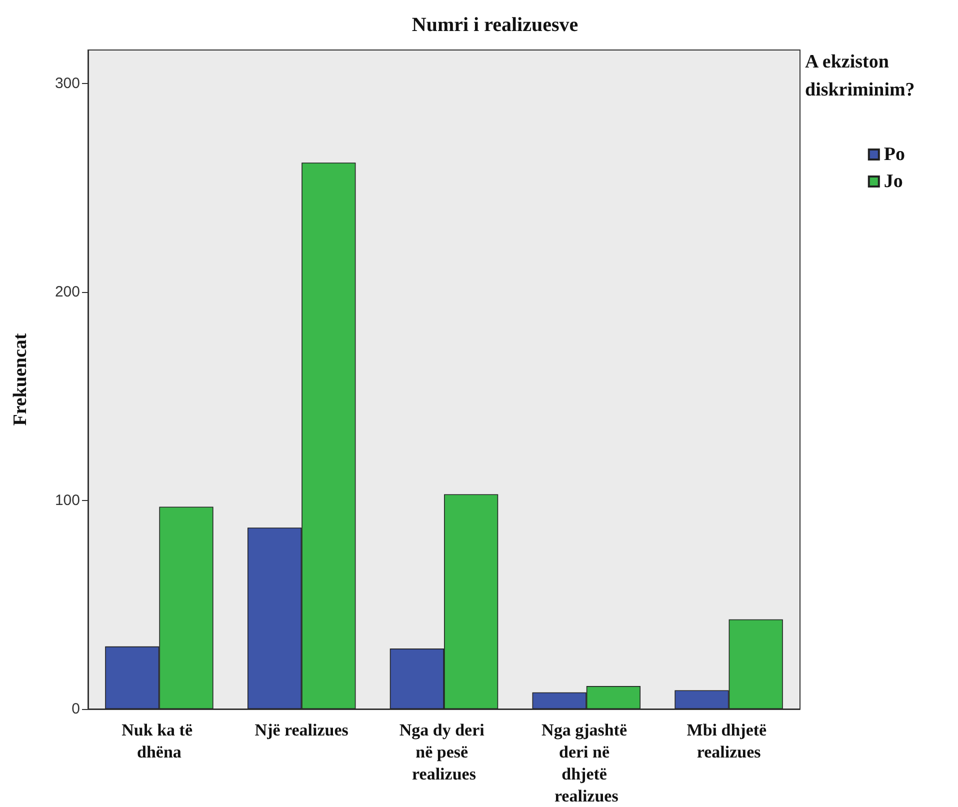 The height and width of the screenshot is (807, 958). Describe the element at coordinates (444, 752) in the screenshot. I see `x-tick-label: Nga dy deri në pesë realizues` at that location.